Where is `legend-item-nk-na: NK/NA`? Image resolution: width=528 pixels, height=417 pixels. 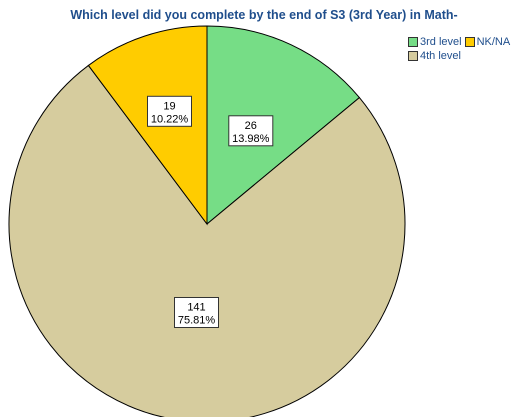 legend-item-nk-na: NK/NA is located at coordinates (487, 42).